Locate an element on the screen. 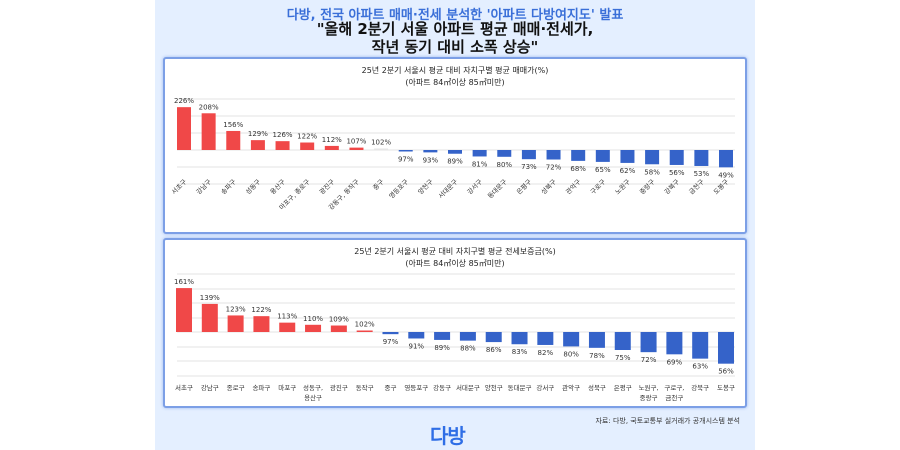  data-label: 49% is located at coordinates (726, 175).